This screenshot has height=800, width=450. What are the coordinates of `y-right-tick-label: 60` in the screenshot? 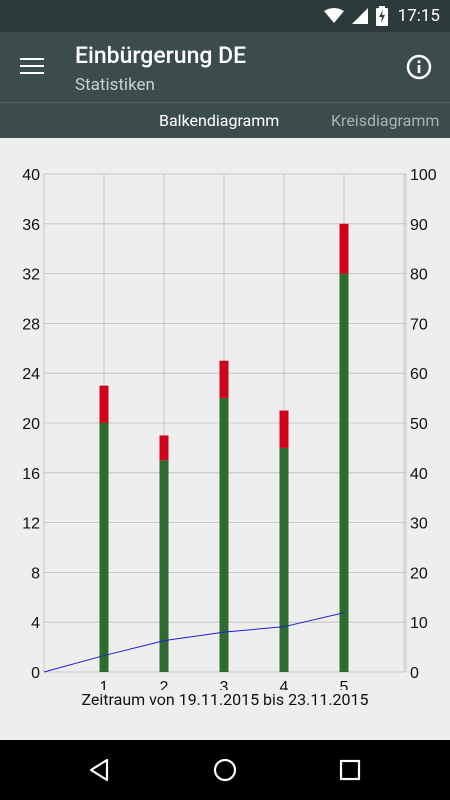 It's located at (419, 374).